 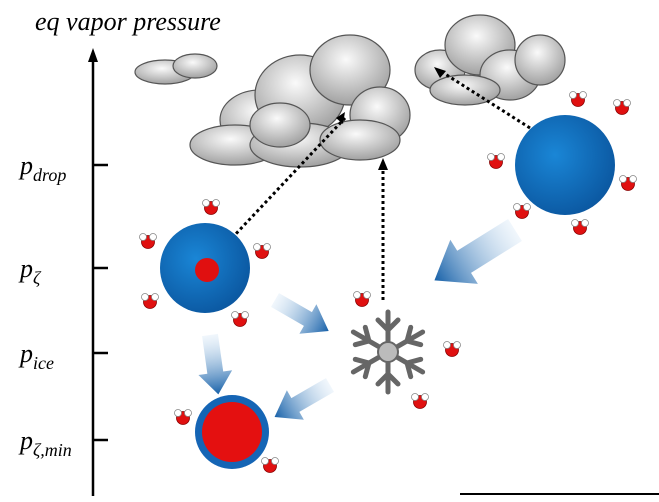 What do you see at coordinates (37, 278) in the screenshot?
I see `level-sub: ζ` at bounding box center [37, 278].